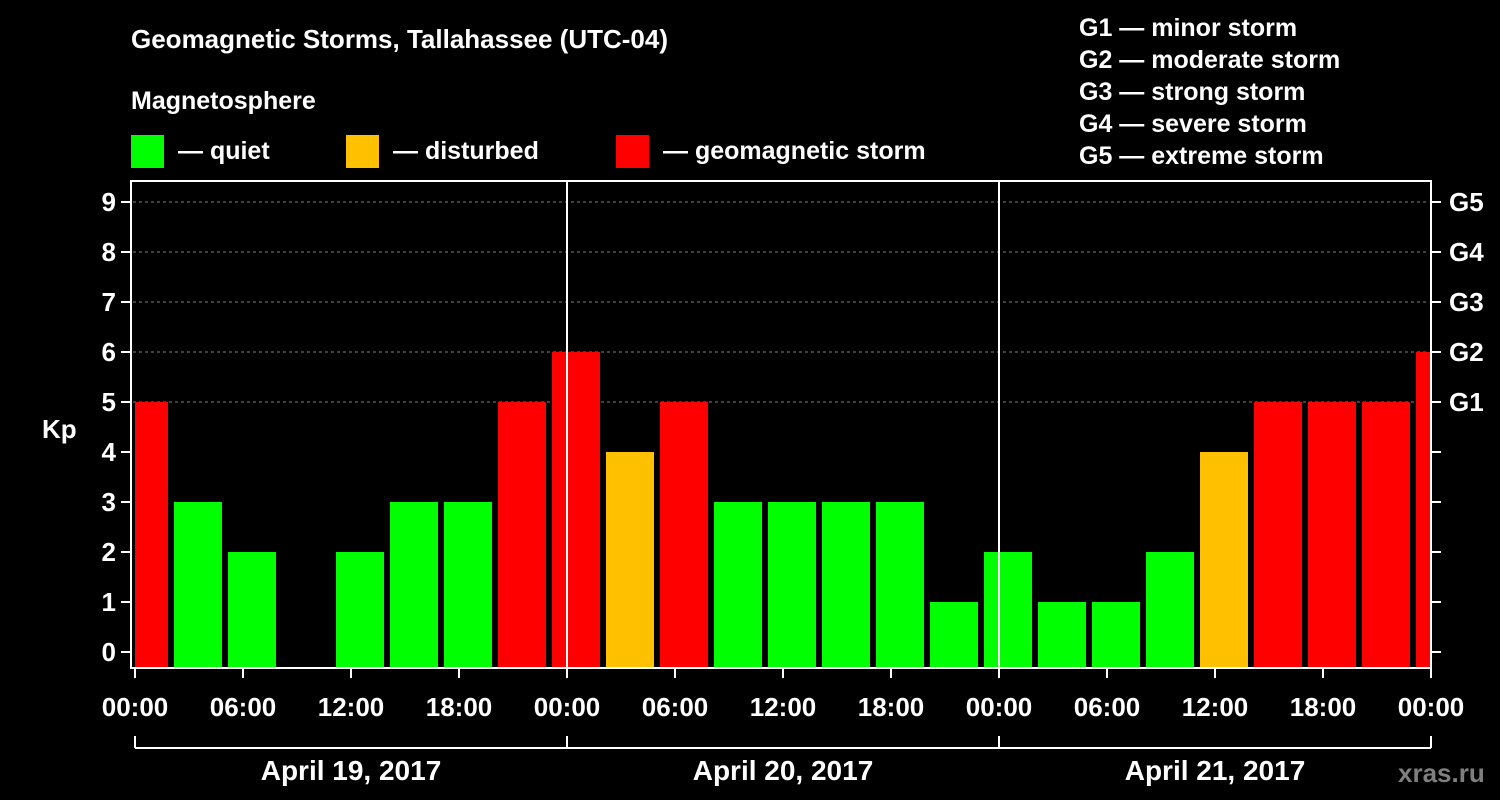 Image resolution: width=1500 pixels, height=800 pixels. Describe the element at coordinates (362, 151) in the screenshot. I see `legend-disturbed-swatch` at that location.